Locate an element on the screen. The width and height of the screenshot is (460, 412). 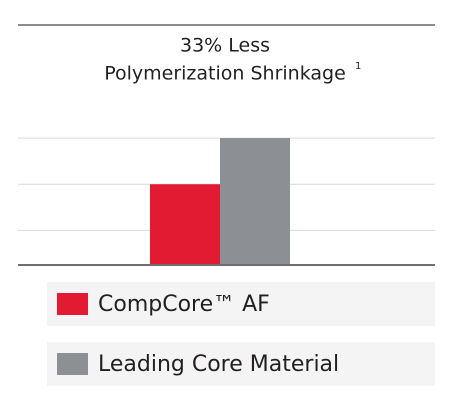
legend-label: Leading Core Material is located at coordinates (218, 364).